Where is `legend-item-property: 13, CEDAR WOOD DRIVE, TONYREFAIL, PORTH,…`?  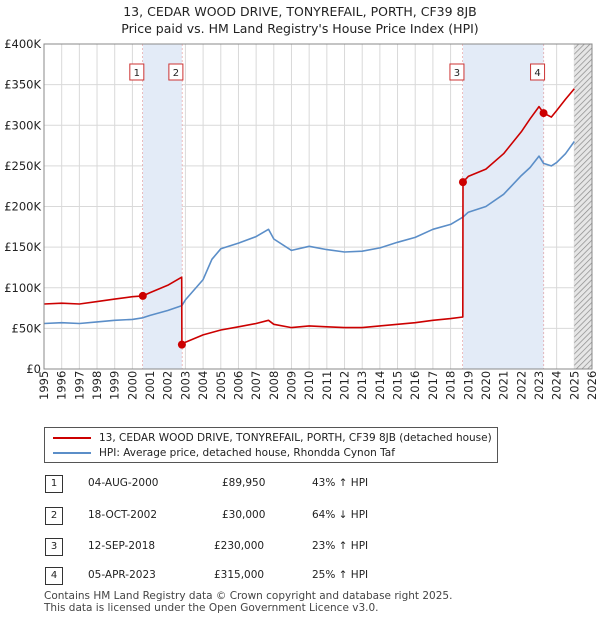 legend-item-property: 13, CEDAR WOOD DRIVE, TONYREFAIL, PORTH,… is located at coordinates (272, 438).